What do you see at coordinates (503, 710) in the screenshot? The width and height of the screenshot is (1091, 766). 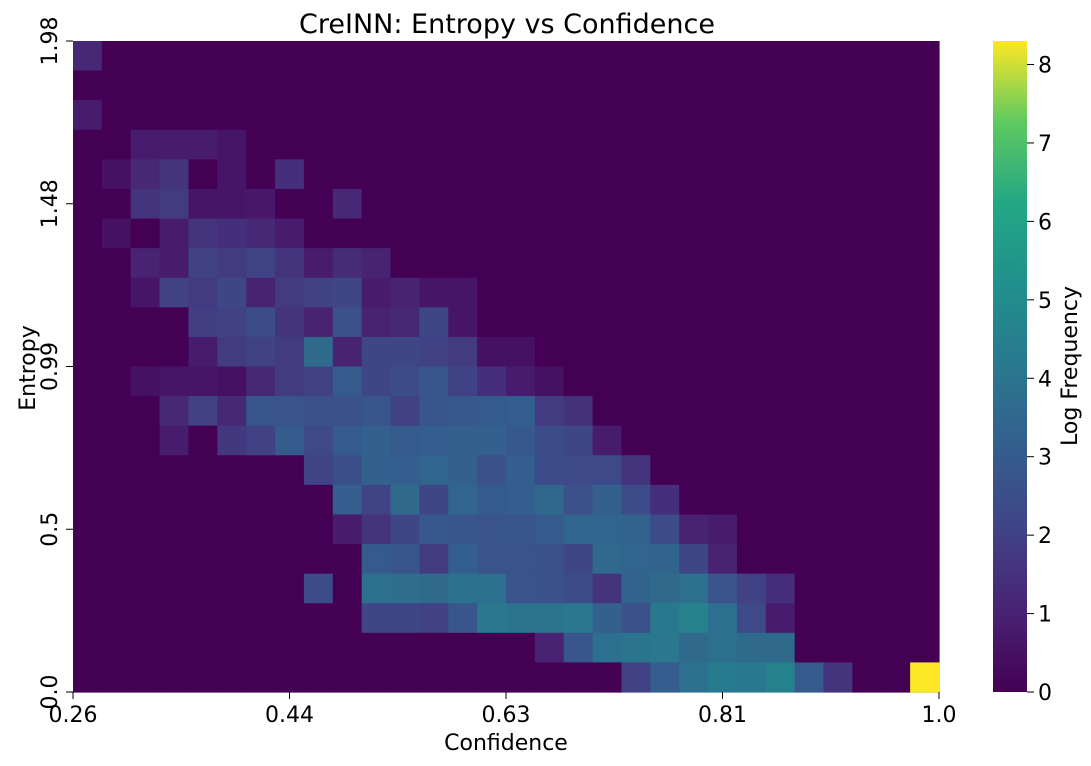 I see `x-axis: 0.26 0.44 0.63 0.81 1.0` at bounding box center [503, 710].